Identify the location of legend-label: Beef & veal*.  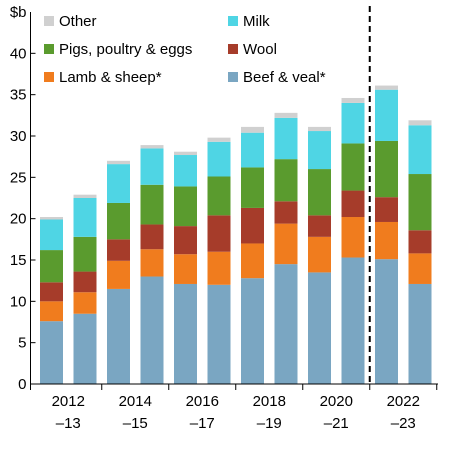
(284, 77).